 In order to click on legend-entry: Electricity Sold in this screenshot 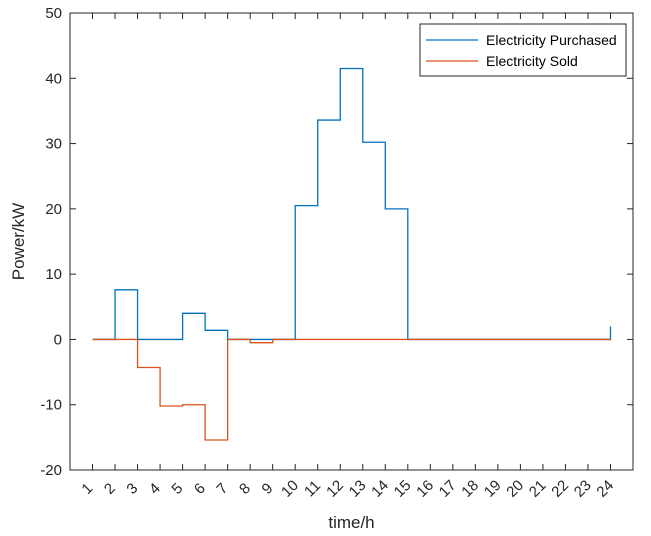, I will do `click(532, 61)`.